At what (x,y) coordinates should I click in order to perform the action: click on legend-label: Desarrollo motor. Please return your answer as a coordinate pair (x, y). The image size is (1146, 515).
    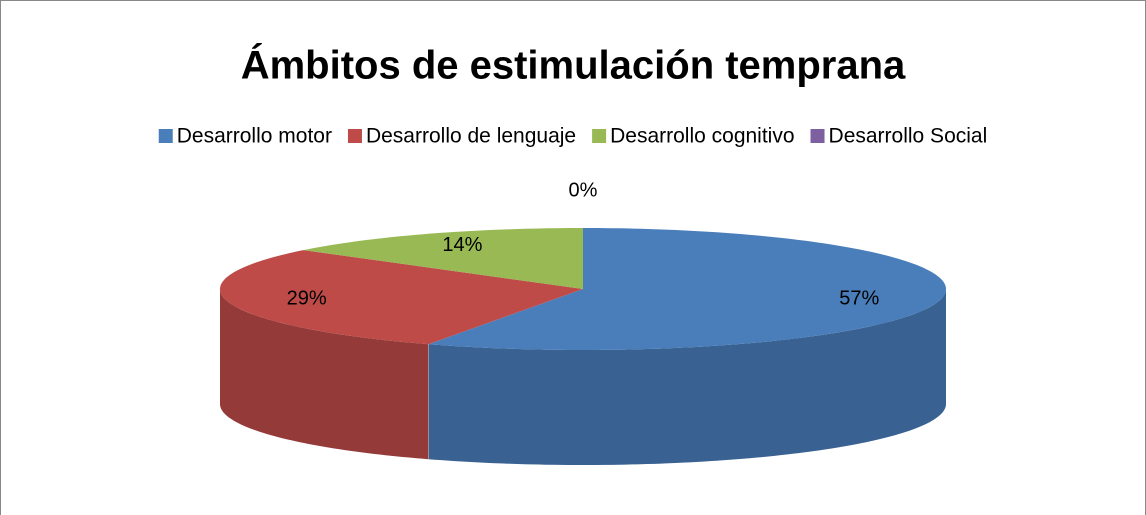
    Looking at the image, I should click on (254, 136).